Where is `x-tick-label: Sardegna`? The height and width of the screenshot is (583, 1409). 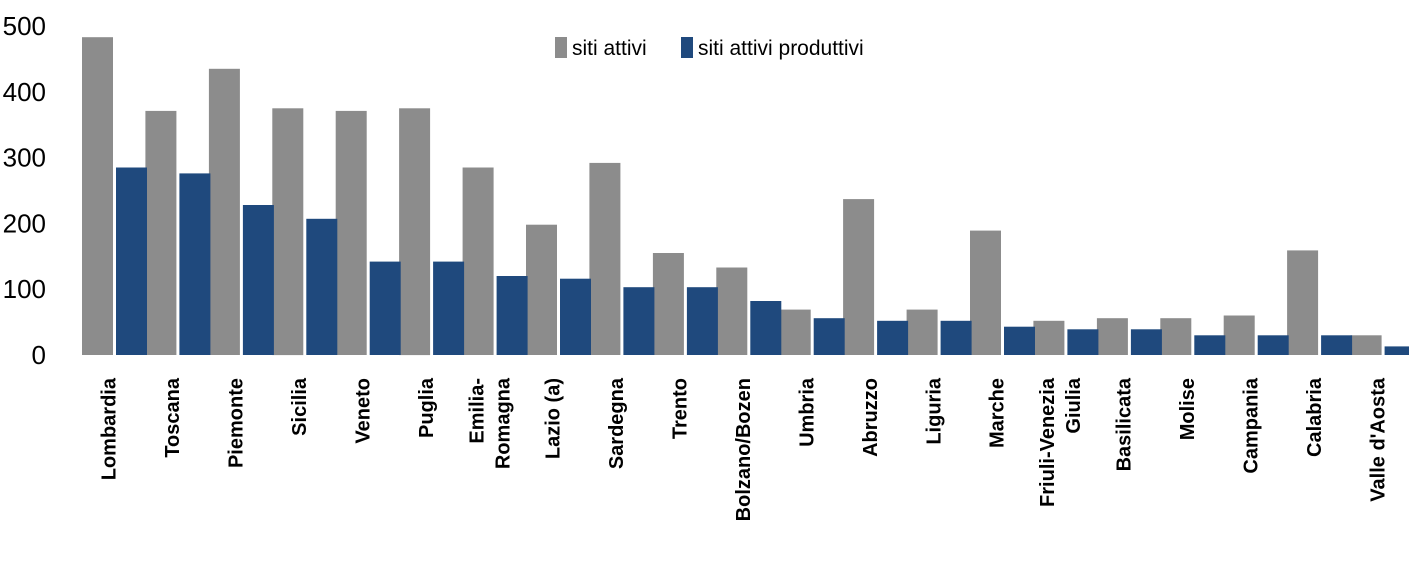 x-tick-label: Sardegna is located at coordinates (617, 423).